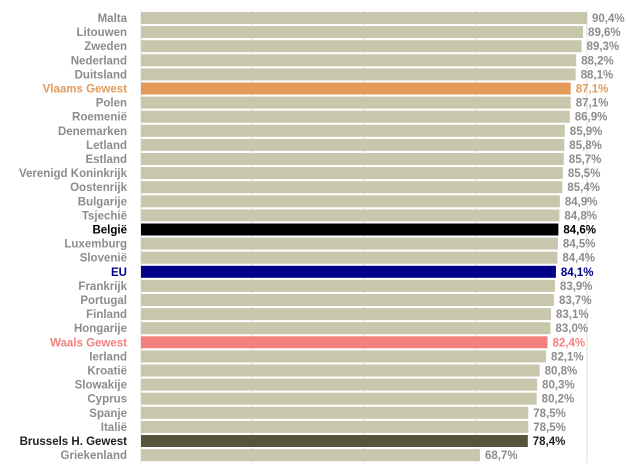  Describe the element at coordinates (558, 386) in the screenshot. I see `value-label-slowakije: 80,3%` at that location.